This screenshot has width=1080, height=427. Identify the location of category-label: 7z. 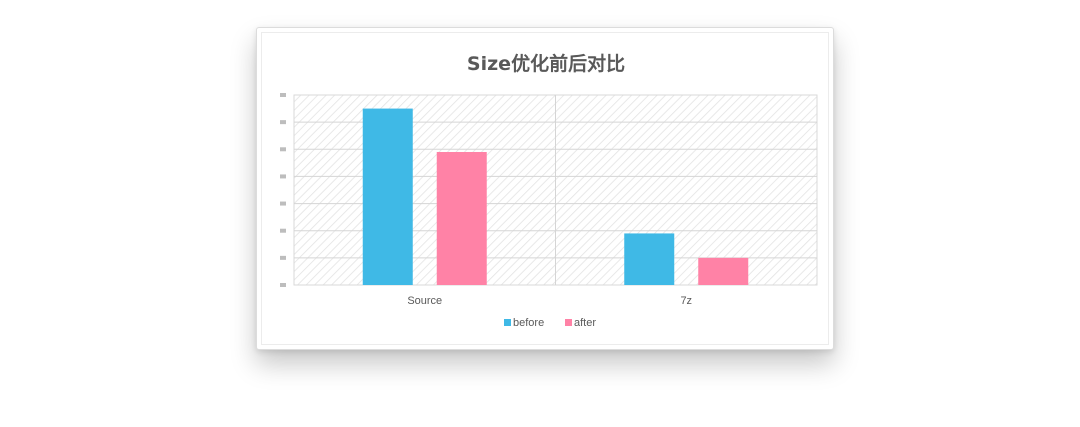
(686, 301).